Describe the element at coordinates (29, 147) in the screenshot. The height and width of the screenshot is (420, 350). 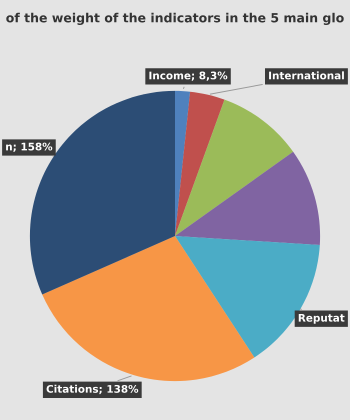
I see `slice-label: n; 158%` at that location.